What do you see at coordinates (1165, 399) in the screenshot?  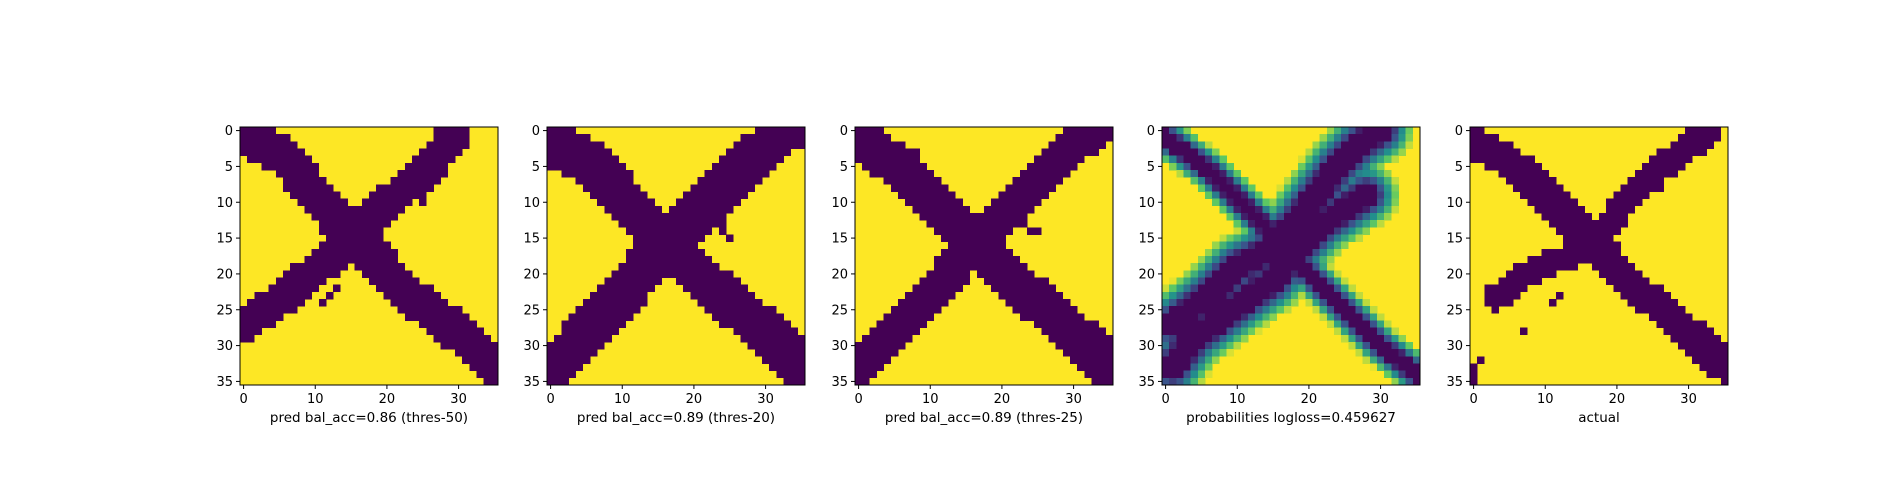 I see `x-tick-label: 0` at bounding box center [1165, 399].